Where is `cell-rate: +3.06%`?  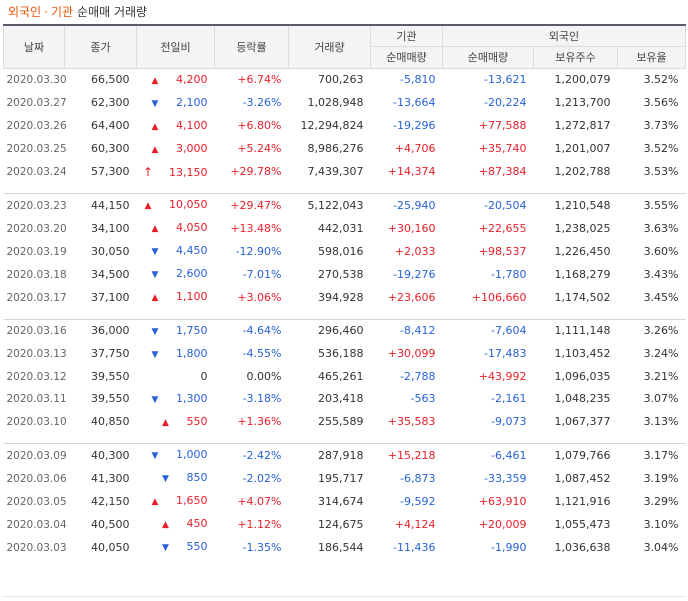 cell-rate: +3.06% is located at coordinates (259, 297).